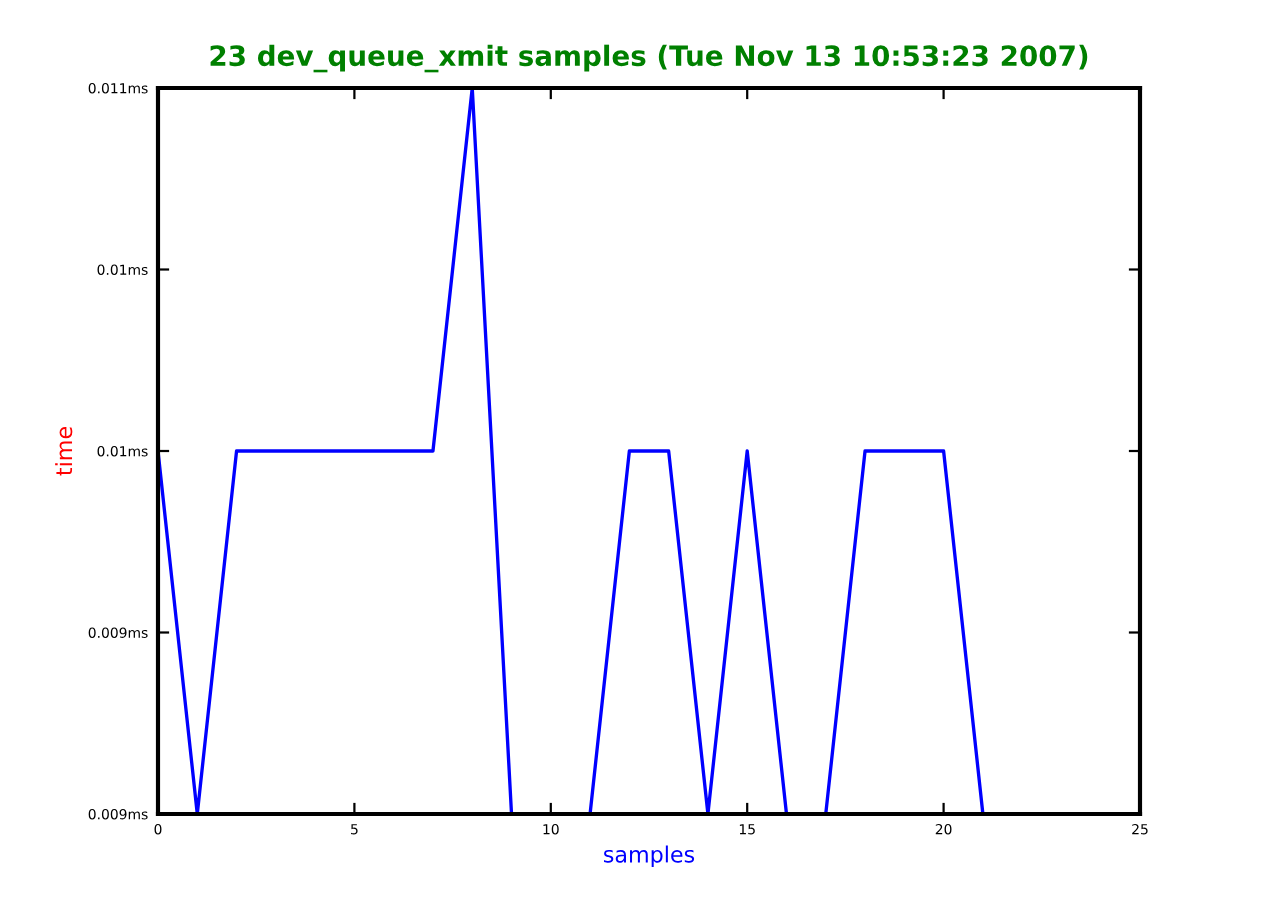 The height and width of the screenshot is (906, 1266). What do you see at coordinates (649, 58) in the screenshot?
I see `chart-title: 23 dev_queue_xmit samples (Tue Nov 13 10:53:23 2007)` at bounding box center [649, 58].